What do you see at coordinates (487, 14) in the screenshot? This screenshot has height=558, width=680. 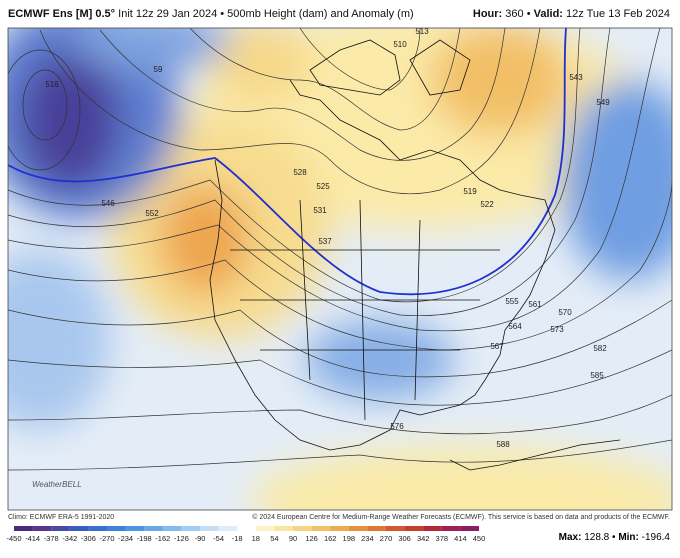 I see `hour-label: Hour:` at bounding box center [487, 14].